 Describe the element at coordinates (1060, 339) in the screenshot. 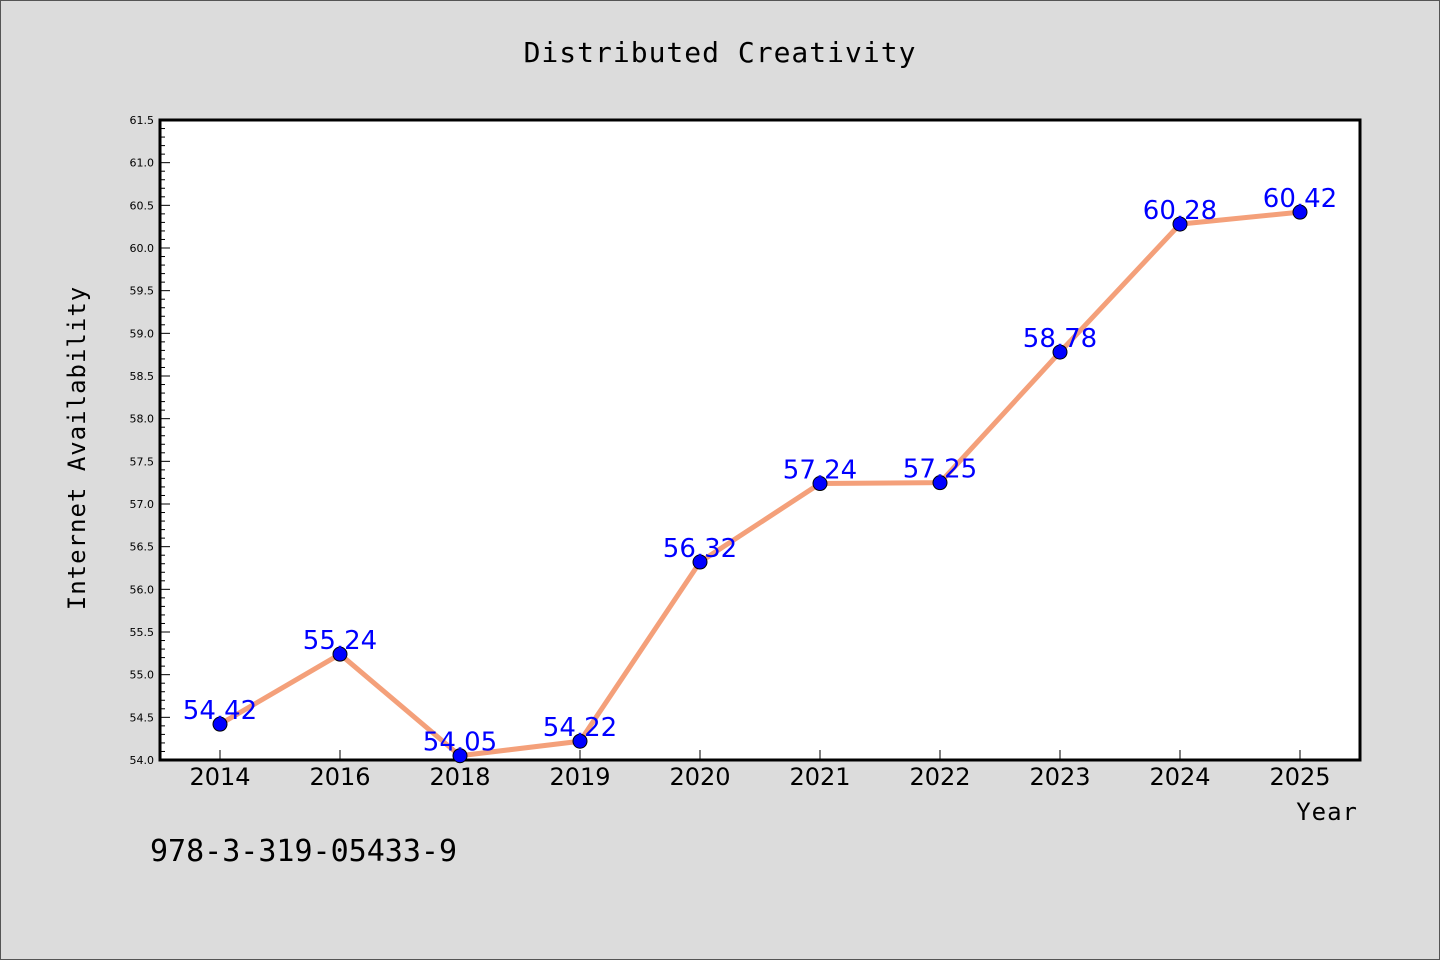

I see `data-label: 58.78` at that location.